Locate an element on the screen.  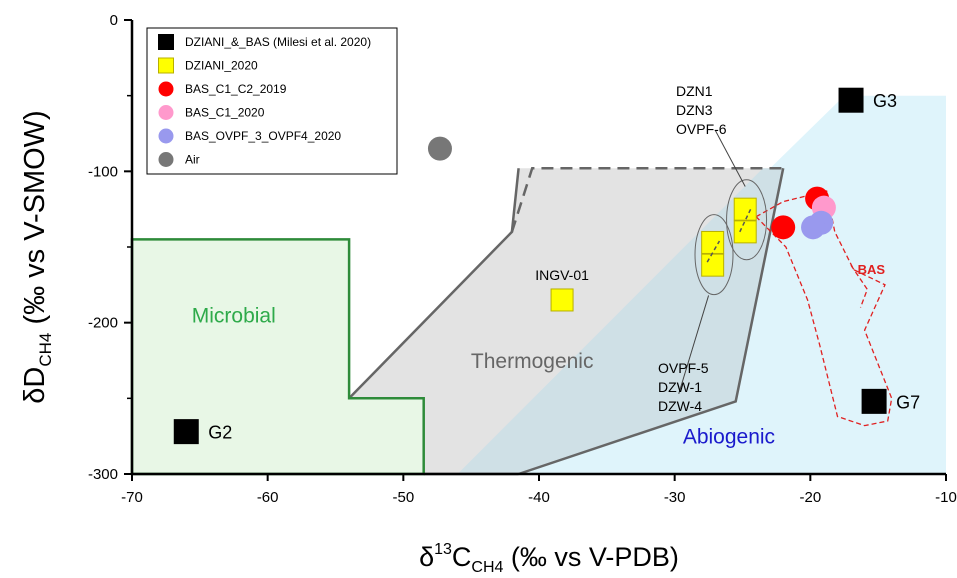
x-axis-title-part: (‰ vs V-PDB) is located at coordinates (591, 557).